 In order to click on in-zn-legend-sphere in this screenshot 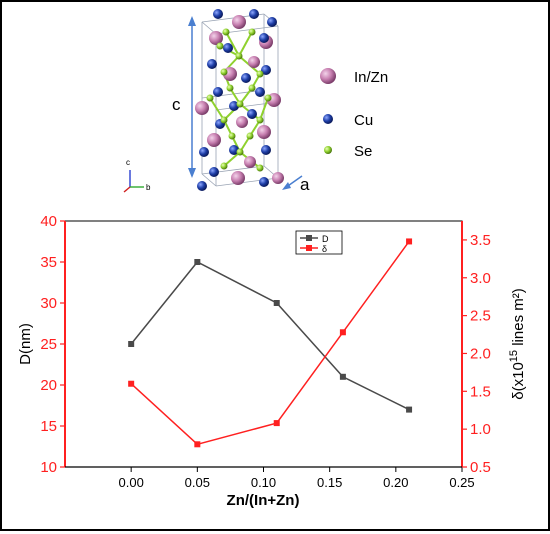, I will do `click(328, 76)`.